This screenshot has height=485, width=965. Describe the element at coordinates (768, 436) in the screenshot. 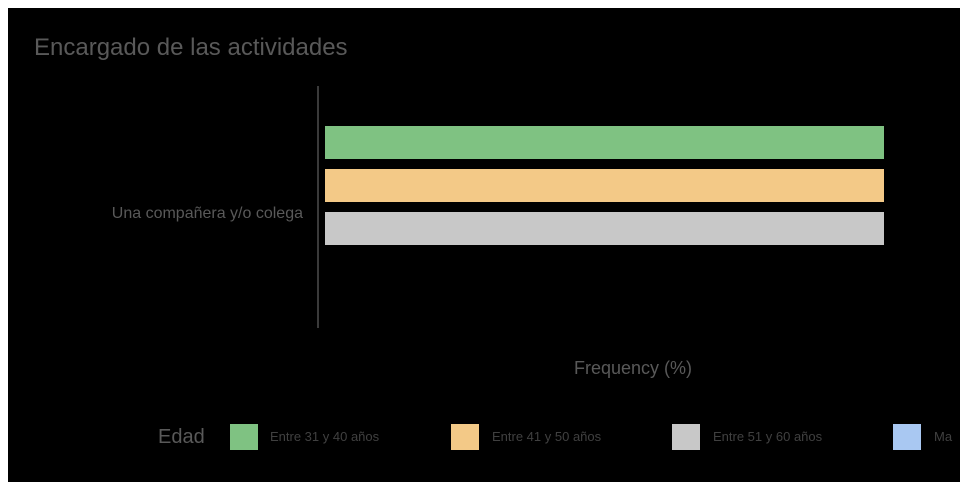

I see `legend-label-51-60: Entre 51 y 60 años` at that location.